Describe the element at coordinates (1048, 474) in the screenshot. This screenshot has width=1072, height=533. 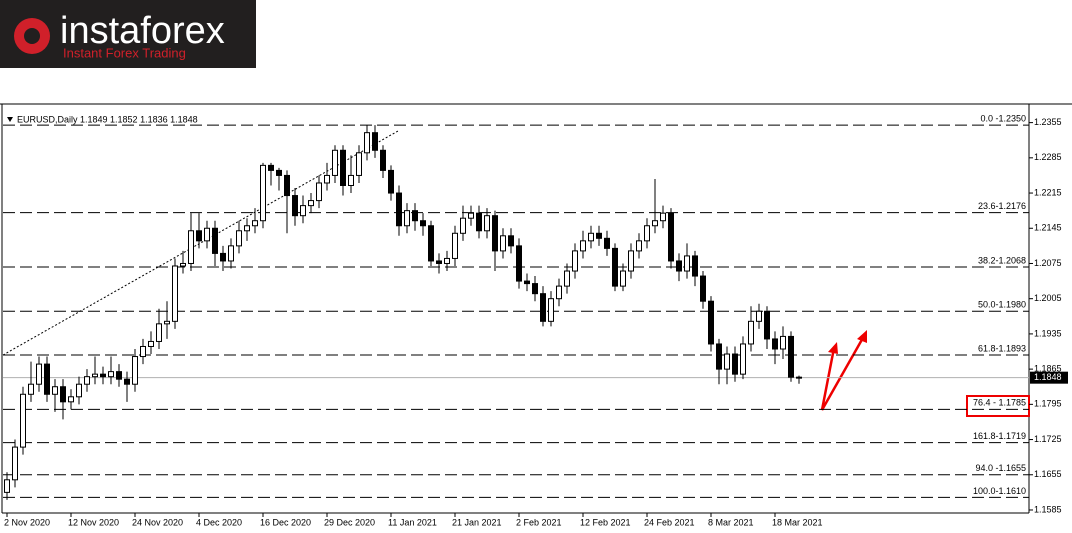
I see `y-tick-label: 1.1655` at that location.